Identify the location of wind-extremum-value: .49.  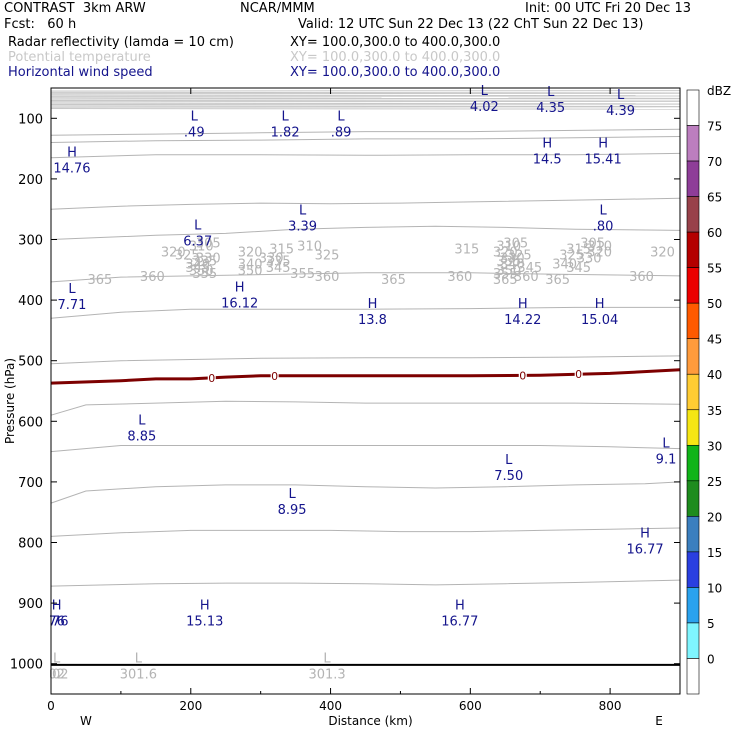
(194, 132).